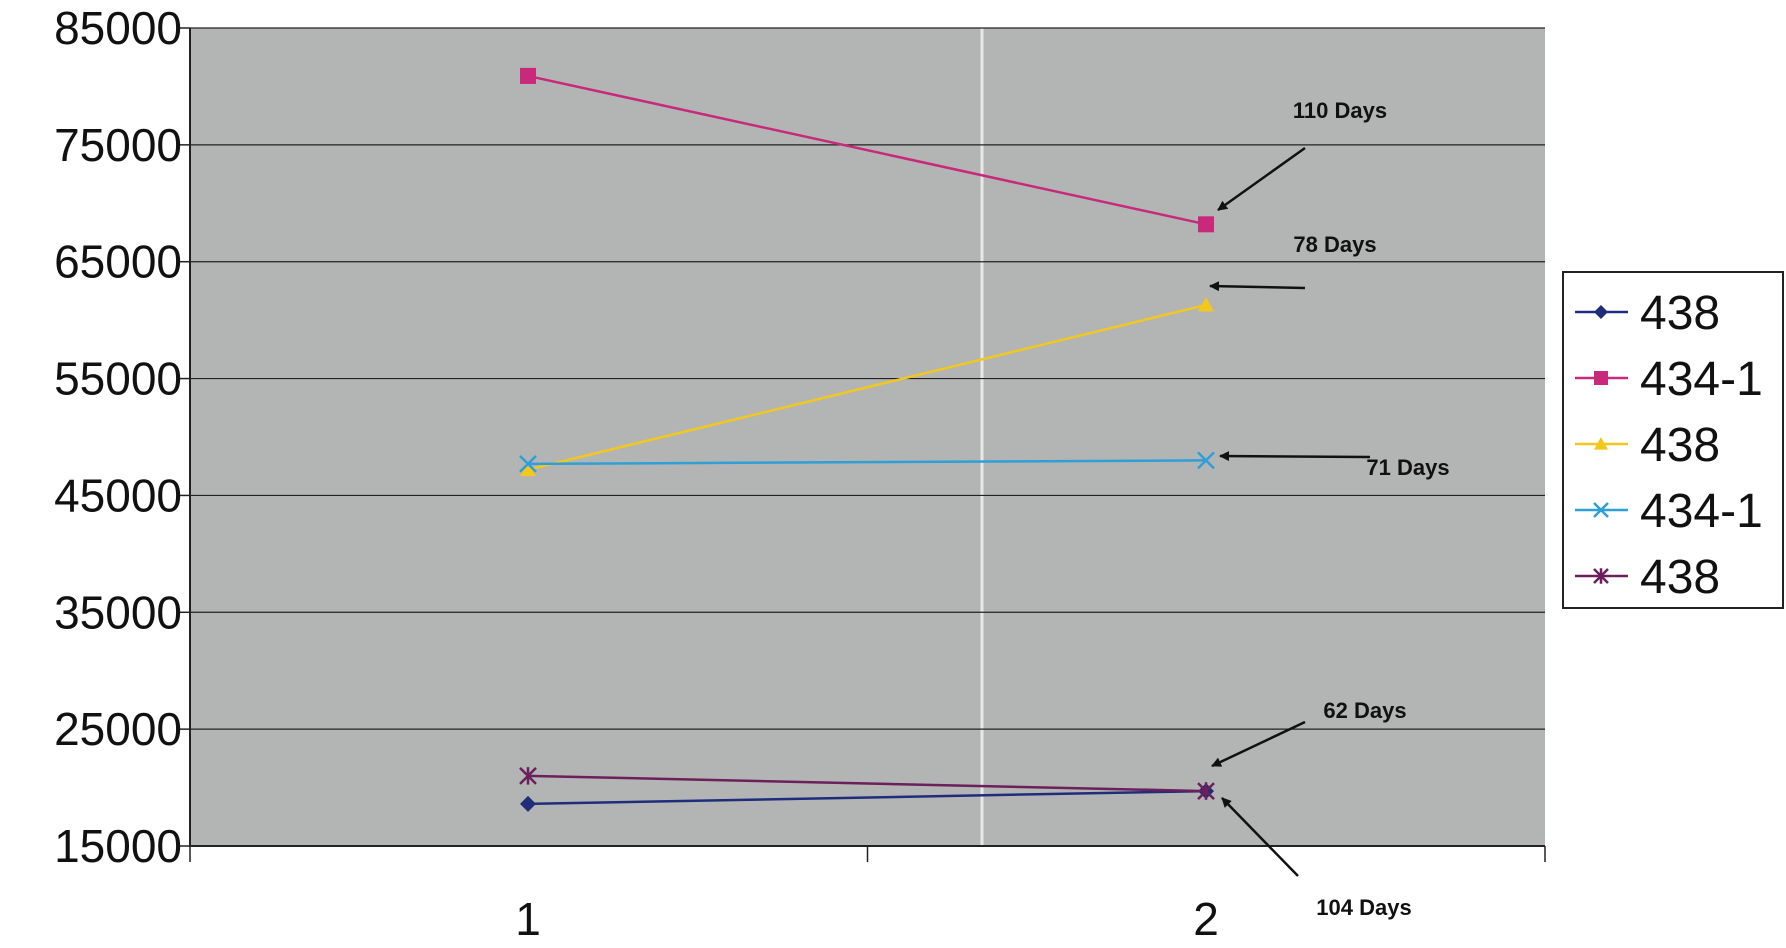 The image size is (1786, 948). Describe the element at coordinates (1363, 907) in the screenshot. I see `annotation-label: 104 Days` at that location.